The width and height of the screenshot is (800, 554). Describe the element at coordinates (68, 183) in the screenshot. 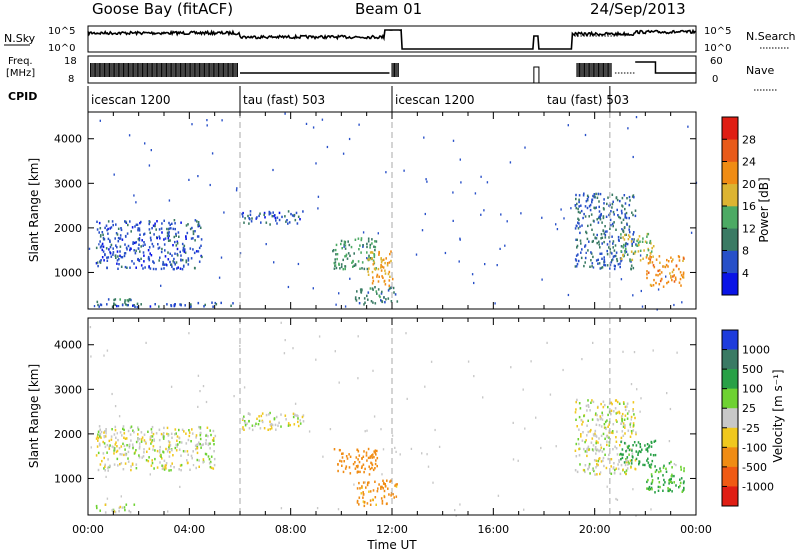

I see `y-tick-label: 3000` at that location.